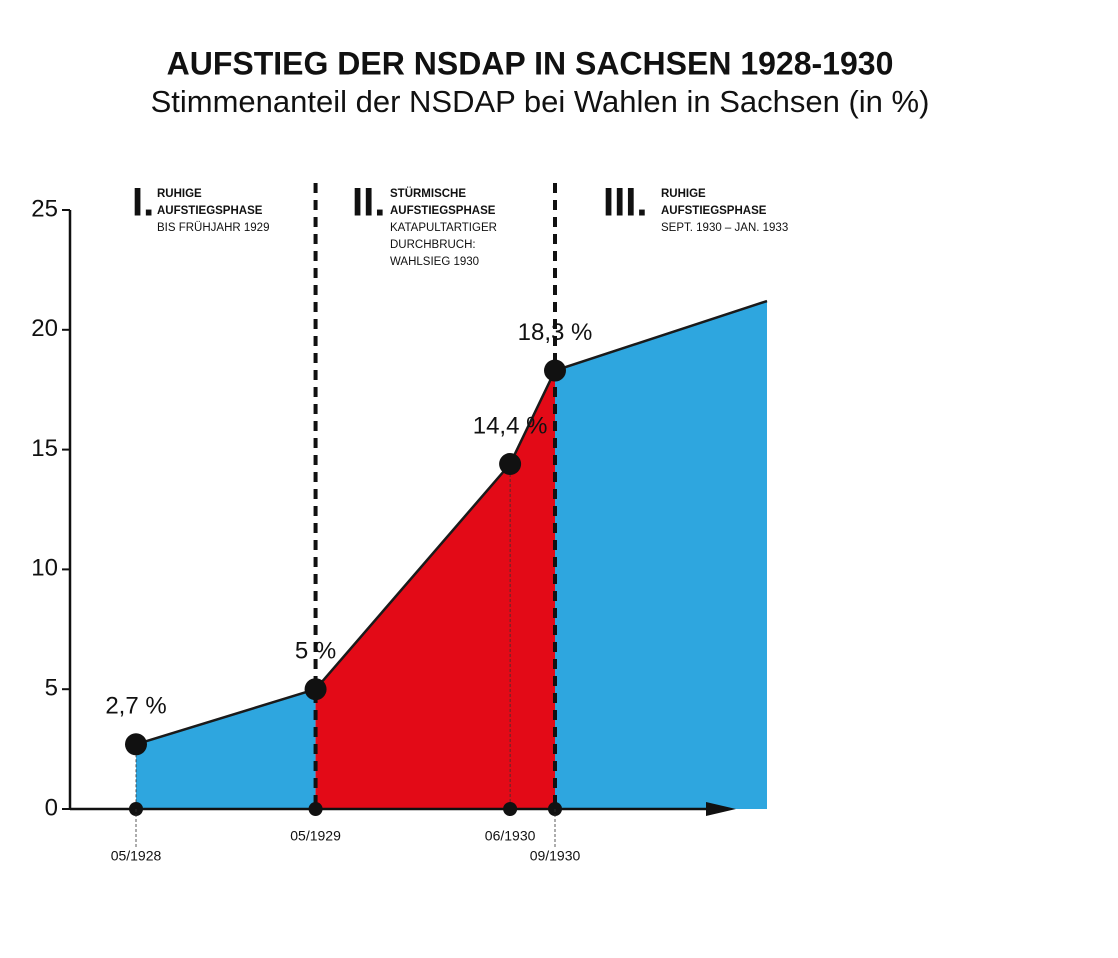  What do you see at coordinates (44, 208) in the screenshot?
I see `y-tick-label: 25` at bounding box center [44, 208].